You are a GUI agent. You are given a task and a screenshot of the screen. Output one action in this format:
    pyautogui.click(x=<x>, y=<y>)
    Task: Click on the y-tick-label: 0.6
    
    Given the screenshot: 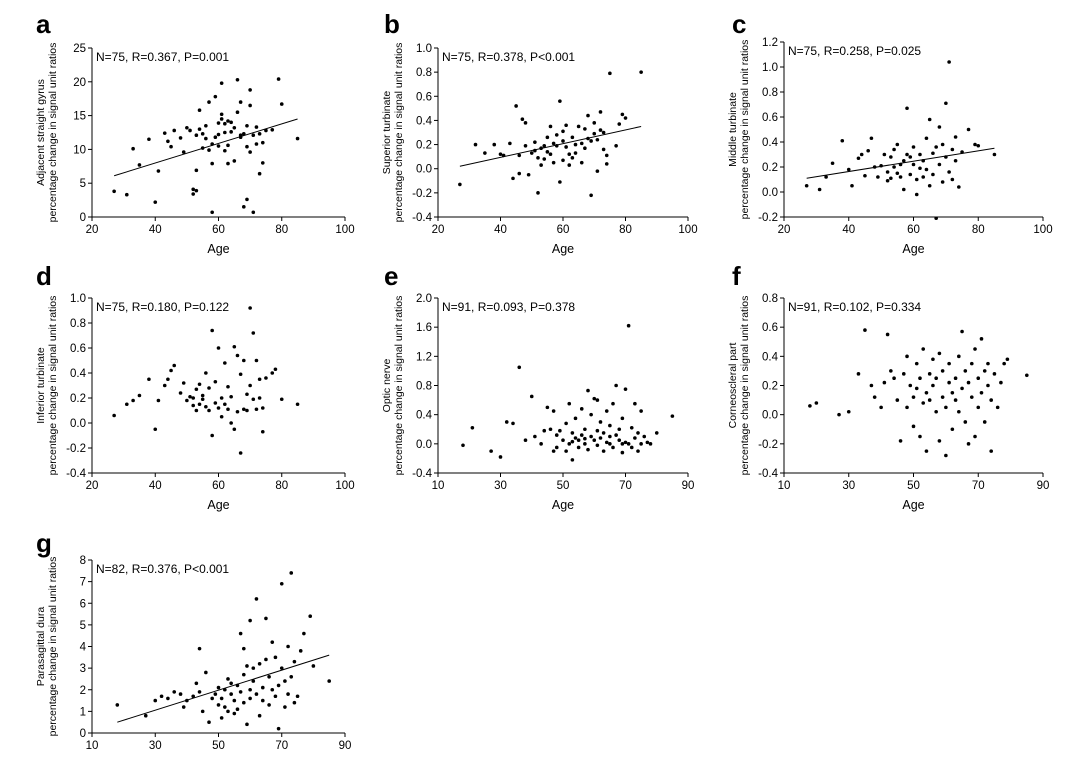 What is the action you would take?
    pyautogui.click(x=770, y=118)
    